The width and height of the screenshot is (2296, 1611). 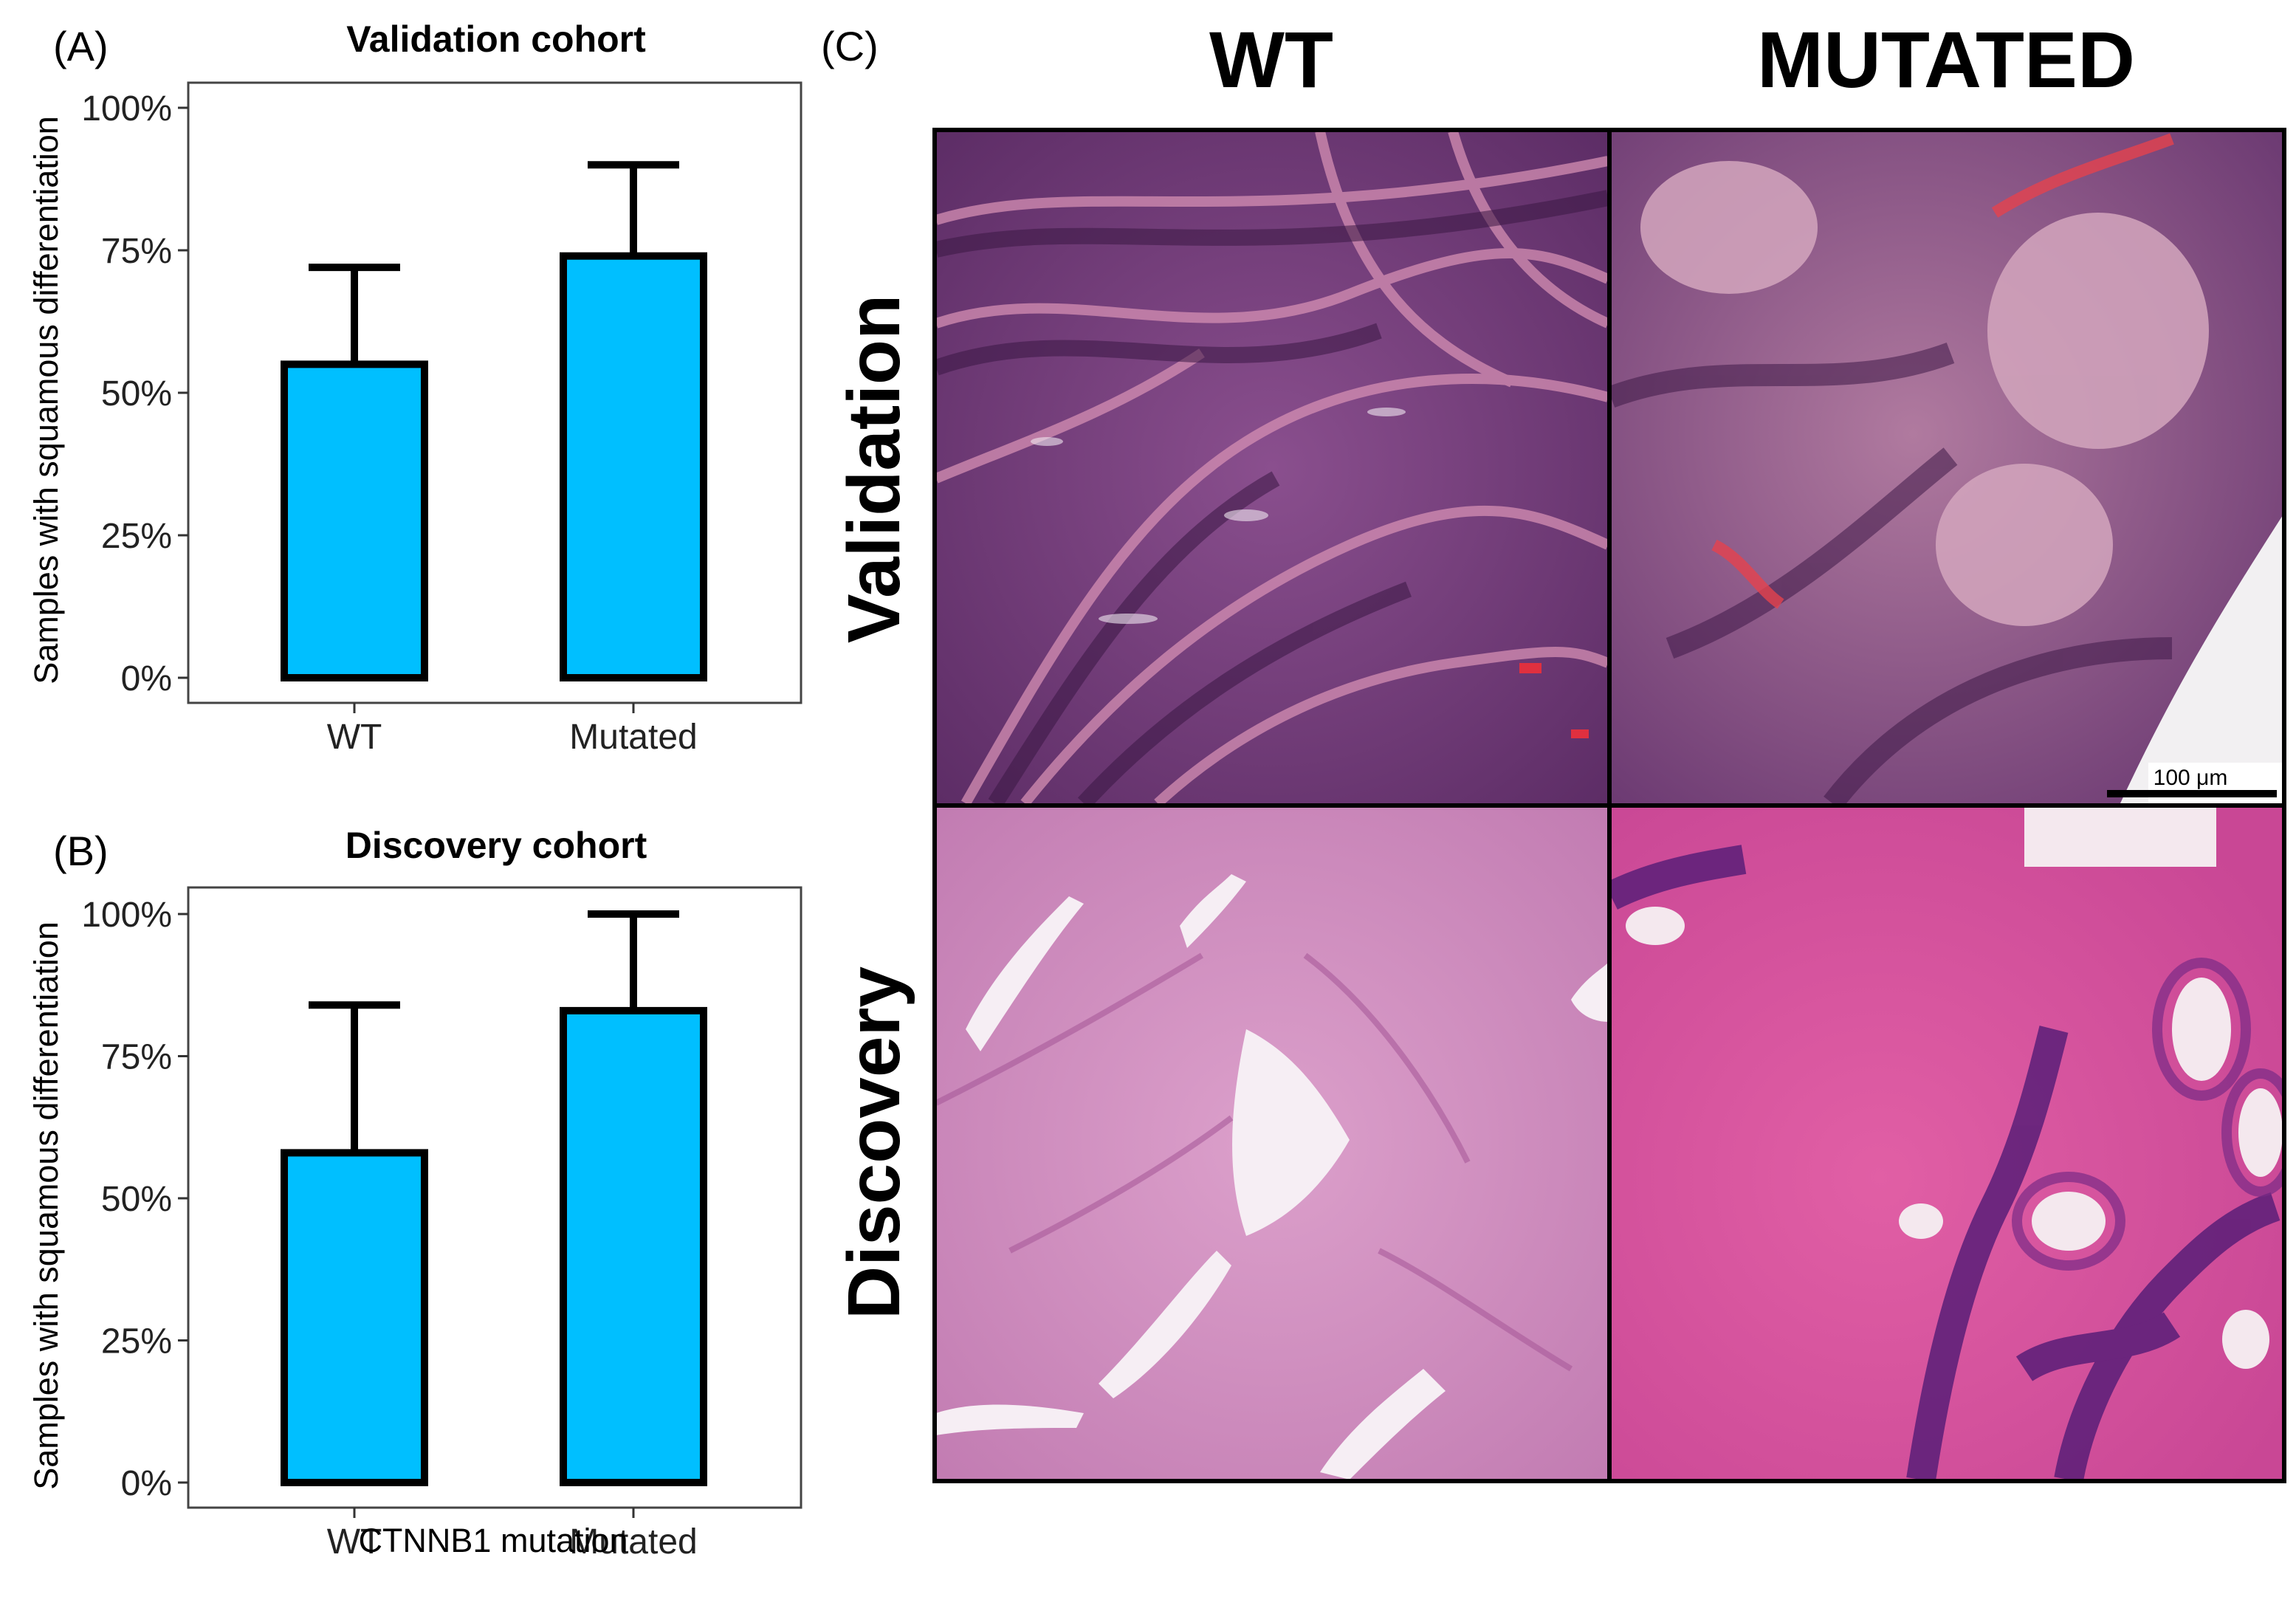 I want to click on scale-bar-label: 100 μm, so click(x=2191, y=778).